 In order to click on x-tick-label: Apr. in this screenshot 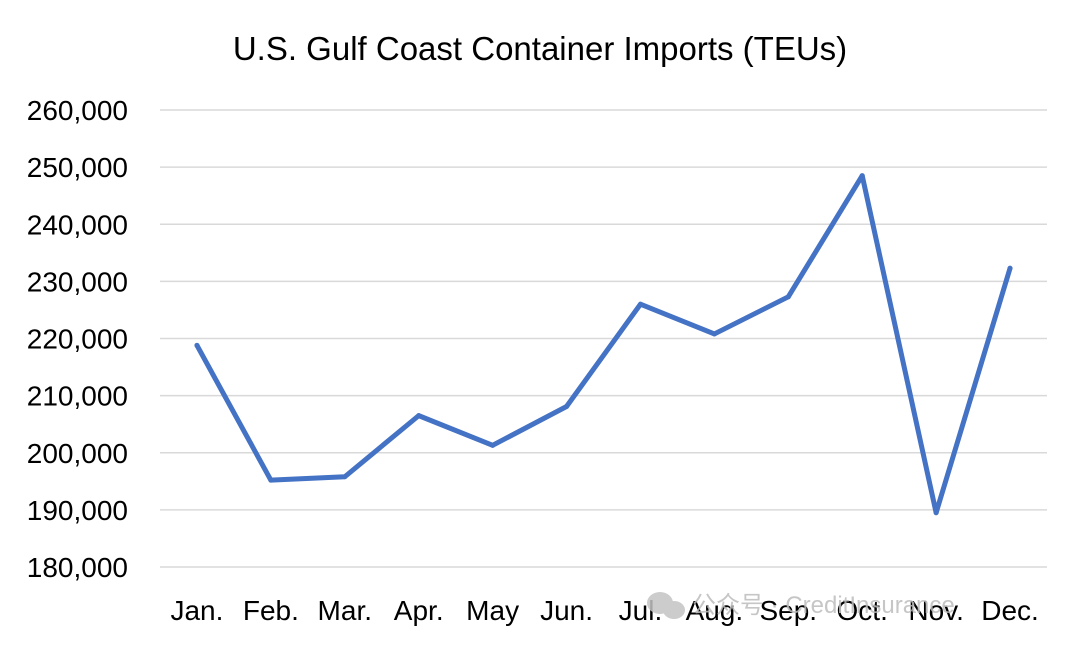, I will do `click(419, 610)`.